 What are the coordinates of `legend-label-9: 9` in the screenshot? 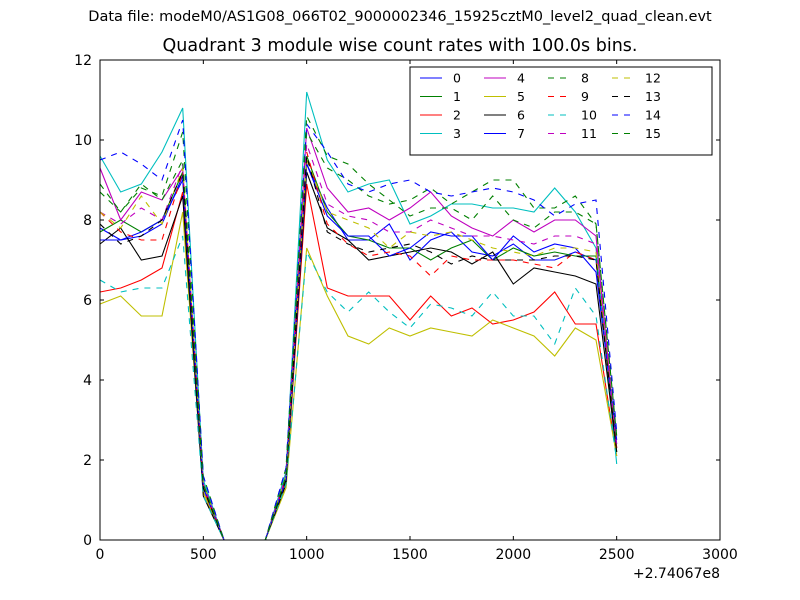 It's located at (585, 96).